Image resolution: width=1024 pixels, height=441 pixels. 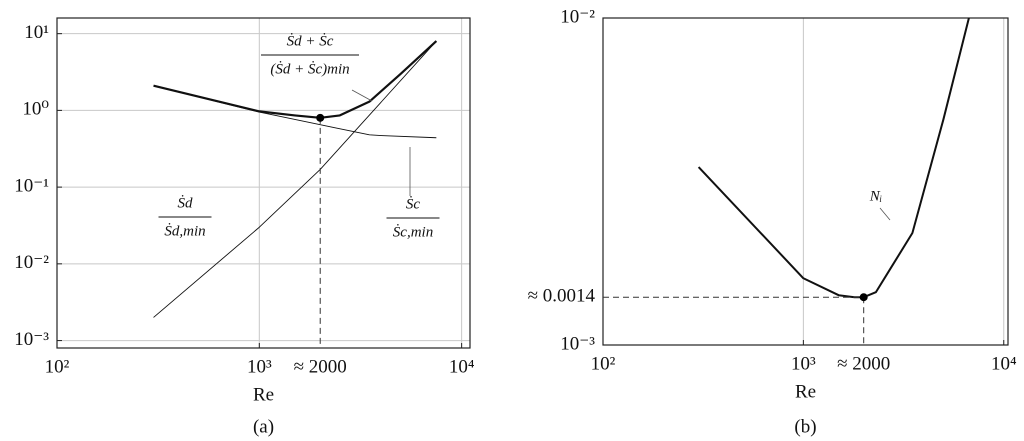 What do you see at coordinates (31, 185) in the screenshot?
I see `y-tick-label: 10⁻¹` at bounding box center [31, 185].